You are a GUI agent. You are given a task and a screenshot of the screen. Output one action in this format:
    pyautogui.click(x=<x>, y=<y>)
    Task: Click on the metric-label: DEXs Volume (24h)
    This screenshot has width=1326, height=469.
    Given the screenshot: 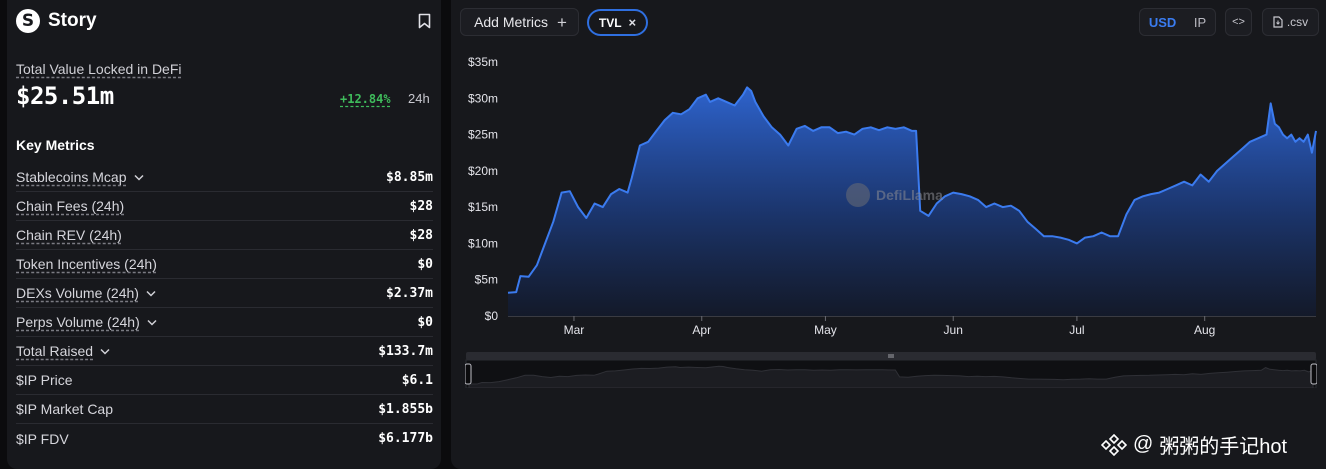 What is the action you would take?
    pyautogui.click(x=77, y=293)
    